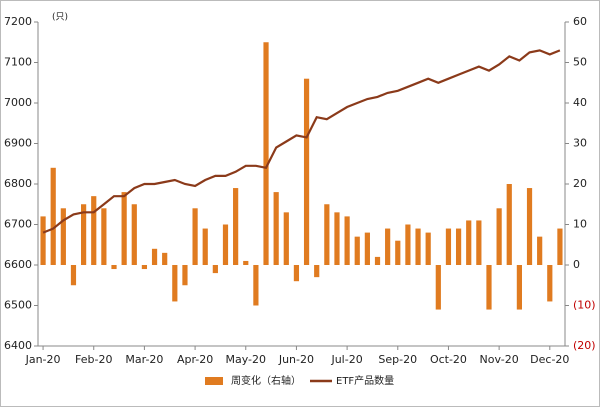 Image resolution: width=600 pixels, height=407 pixels. I want to click on y2-tick-label: 0, so click(576, 264).